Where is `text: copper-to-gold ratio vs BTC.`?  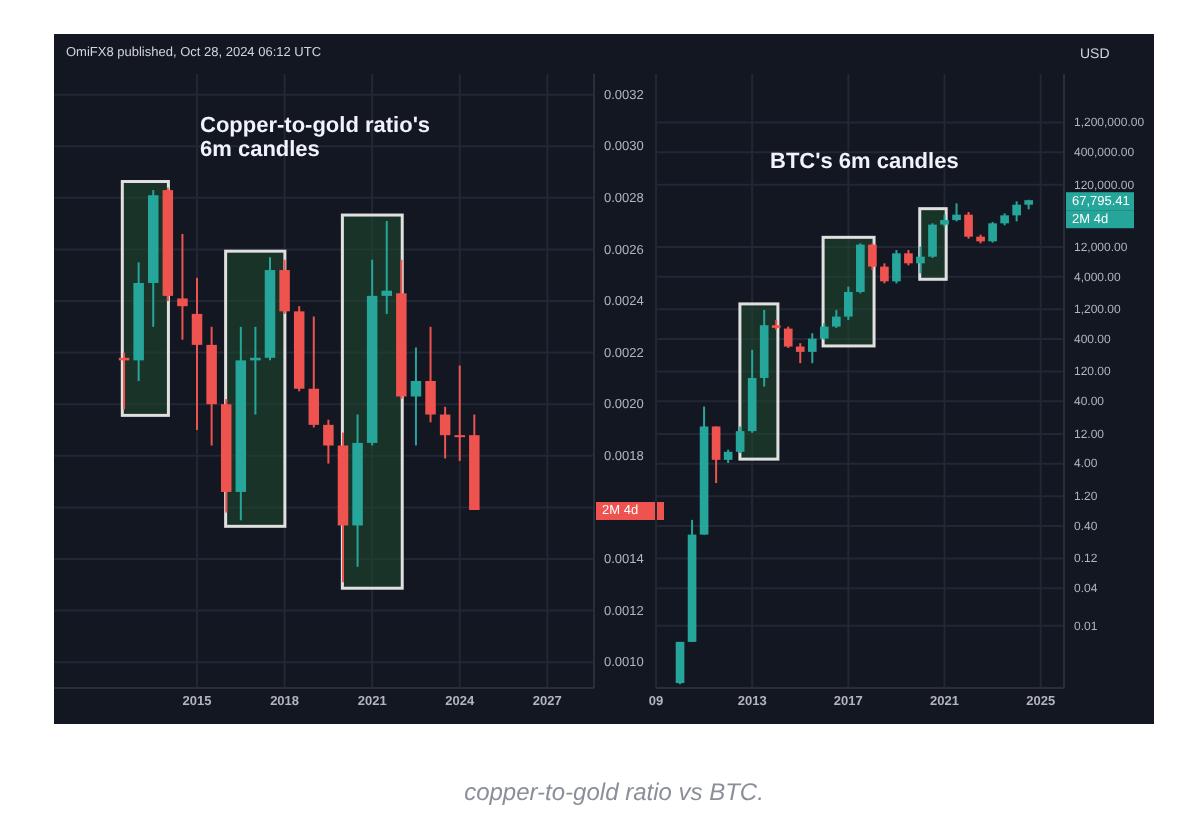
text: copper-to-gold ratio vs BTC. is located at coordinates (614, 792).